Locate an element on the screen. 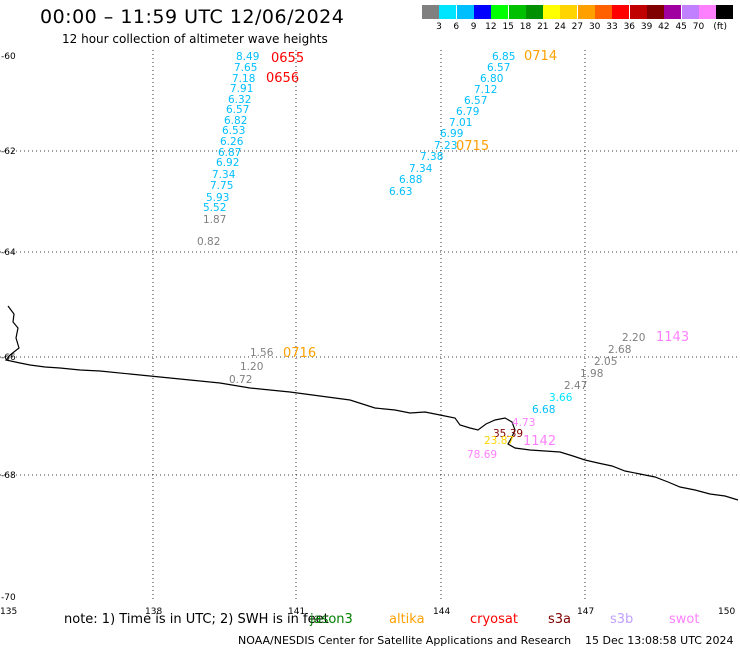 This screenshot has width=740, height=650. legend-label: 42 is located at coordinates (664, 27).